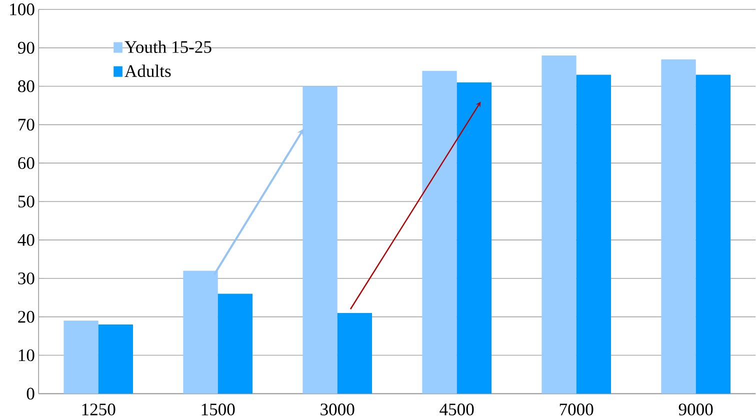 Image resolution: width=756 pixels, height=419 pixels. Describe the element at coordinates (218, 410) in the screenshot. I see `x-tick-label: 1500` at that location.